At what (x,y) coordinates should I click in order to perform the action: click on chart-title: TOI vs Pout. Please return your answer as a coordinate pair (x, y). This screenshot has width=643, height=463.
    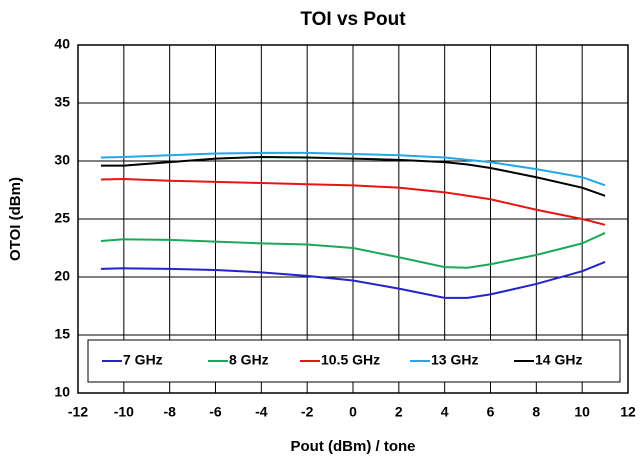
    Looking at the image, I should click on (353, 19).